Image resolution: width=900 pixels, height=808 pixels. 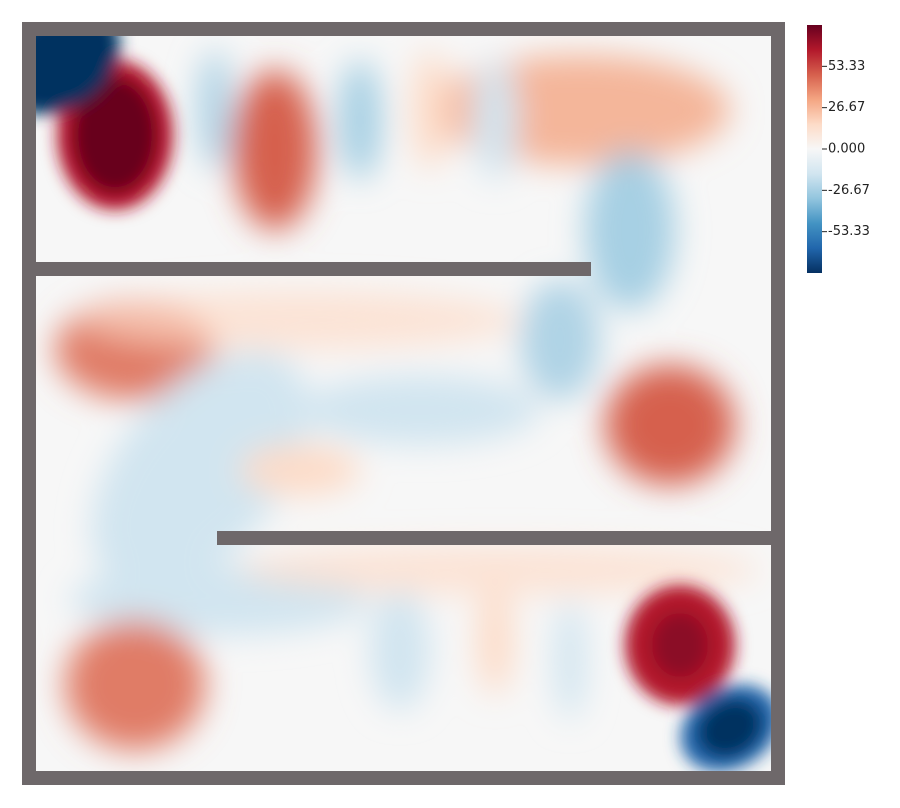 I want to click on tick-label: 0.000, so click(x=846, y=149).